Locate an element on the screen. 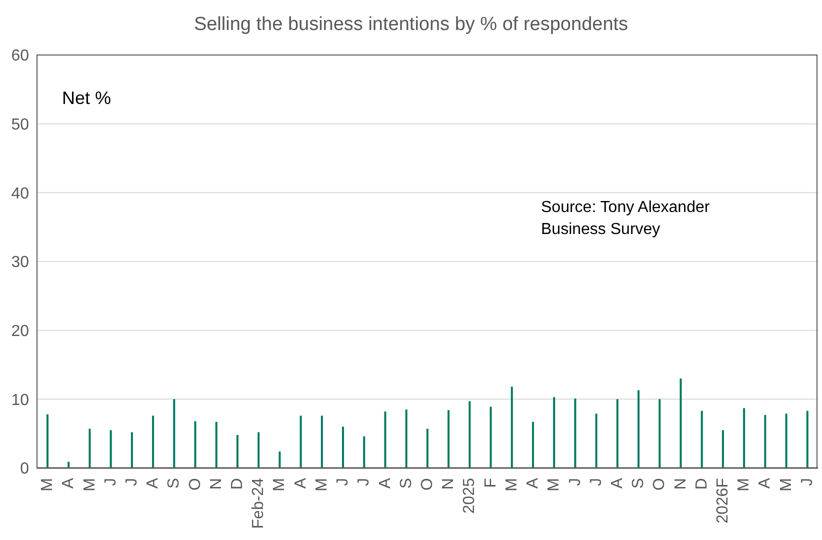 This screenshot has width=822, height=540. y-tick-label: 30 is located at coordinates (20, 263).